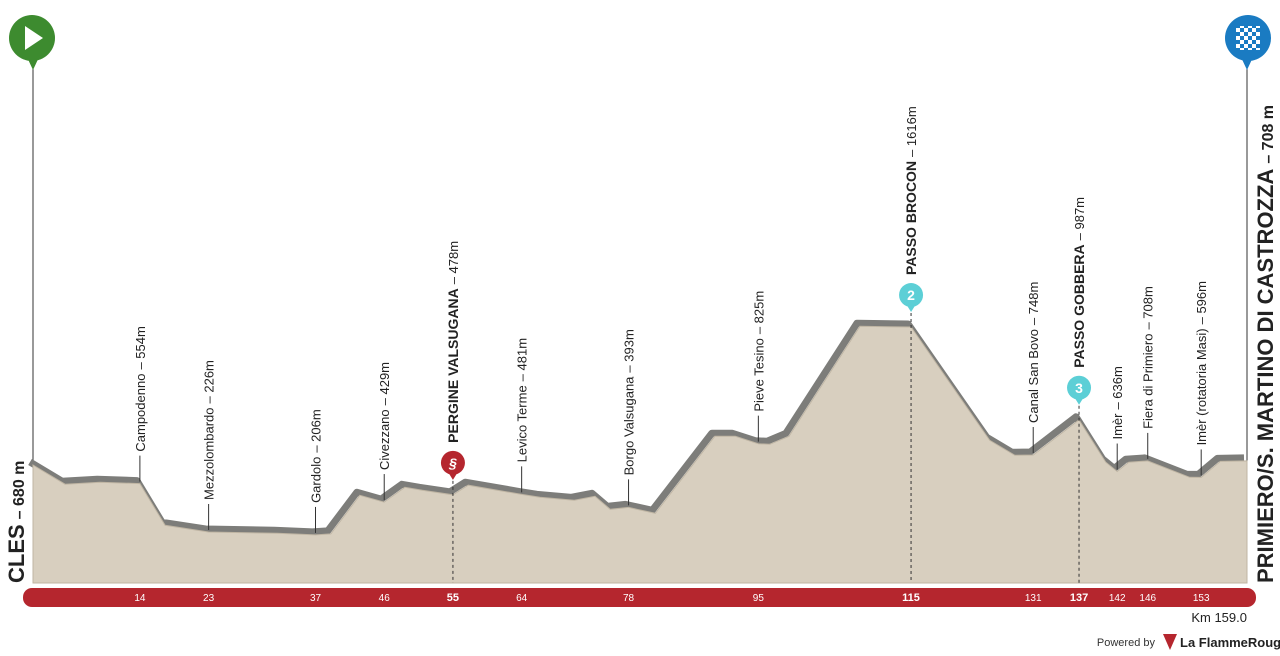 Image resolution: width=1280 pixels, height=656 pixels. I want to click on waypoint-name: Canal San Bovo, so click(1033, 376).